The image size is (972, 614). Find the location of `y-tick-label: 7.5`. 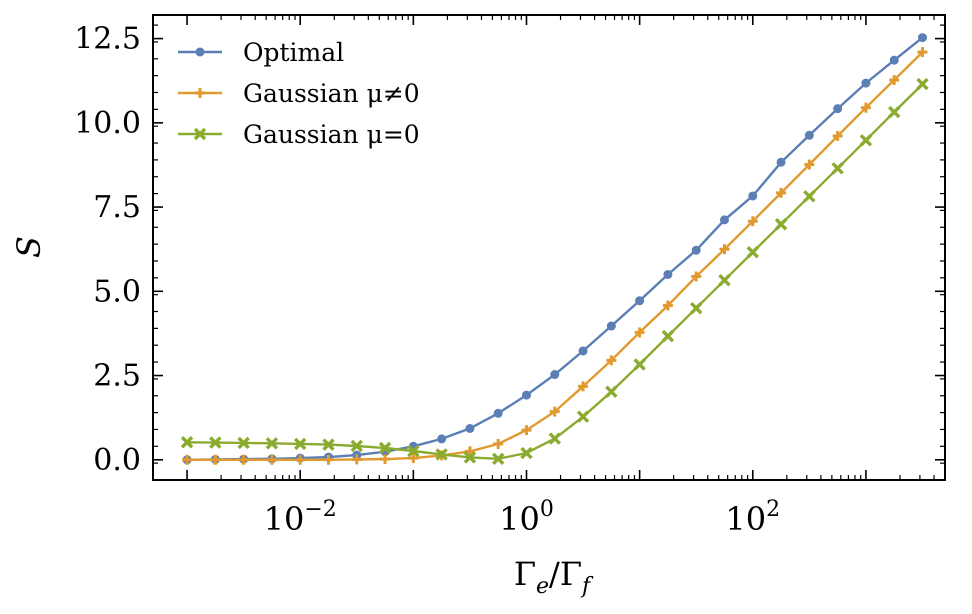

y-tick-label: 7.5 is located at coordinates (117, 207).